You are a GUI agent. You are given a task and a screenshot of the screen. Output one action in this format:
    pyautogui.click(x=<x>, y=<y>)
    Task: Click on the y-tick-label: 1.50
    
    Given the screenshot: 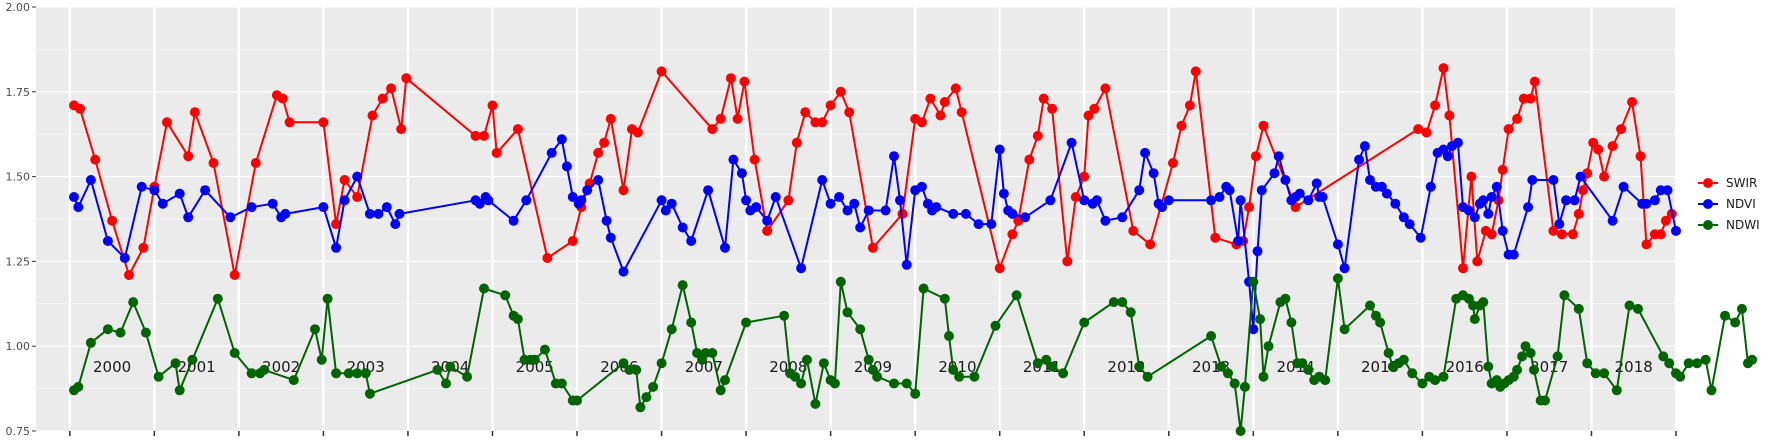 What is the action you would take?
    pyautogui.click(x=18, y=177)
    